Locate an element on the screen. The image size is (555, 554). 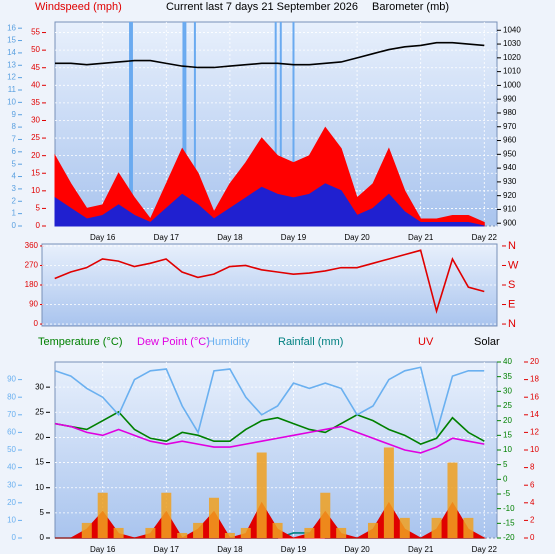
y2-tick-label: 910 is located at coordinates (510, 209).